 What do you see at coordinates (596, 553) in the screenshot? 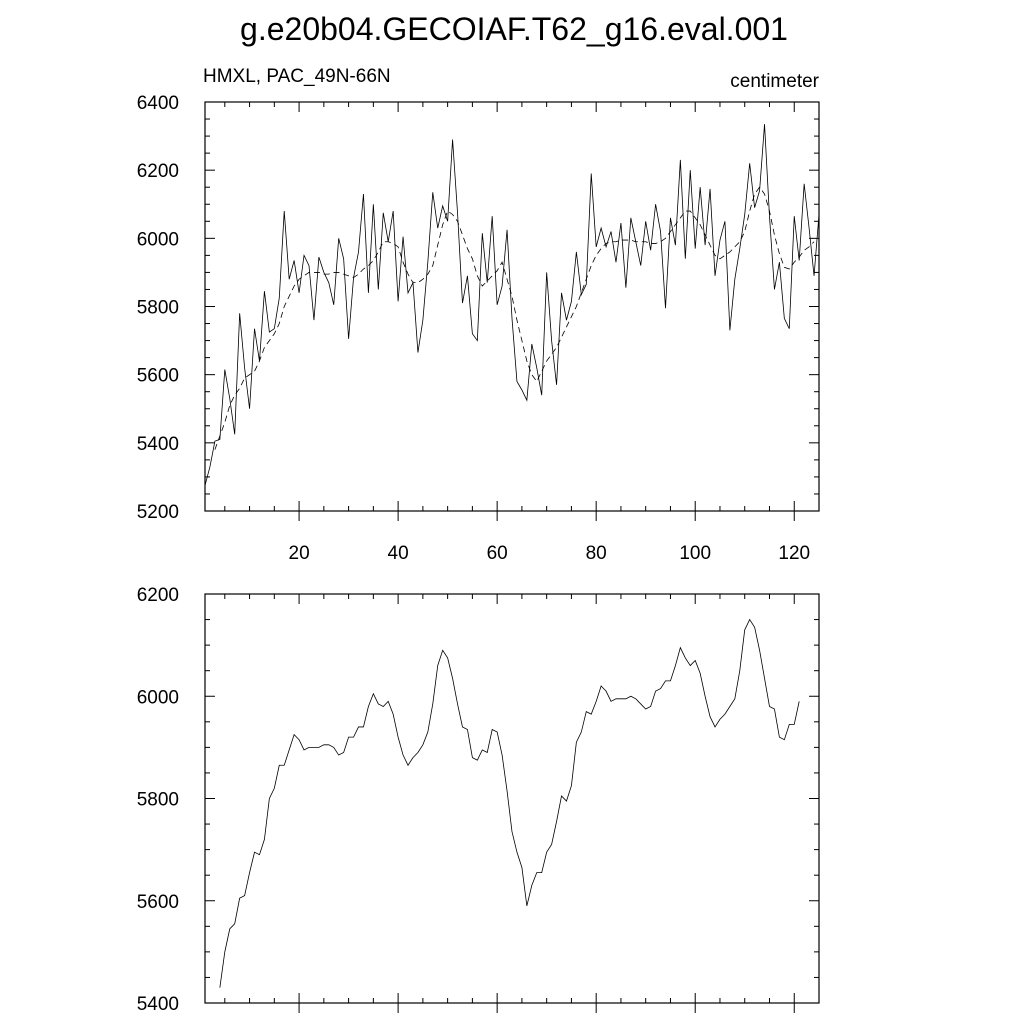
I see `x-tick-label: 80` at bounding box center [596, 553].